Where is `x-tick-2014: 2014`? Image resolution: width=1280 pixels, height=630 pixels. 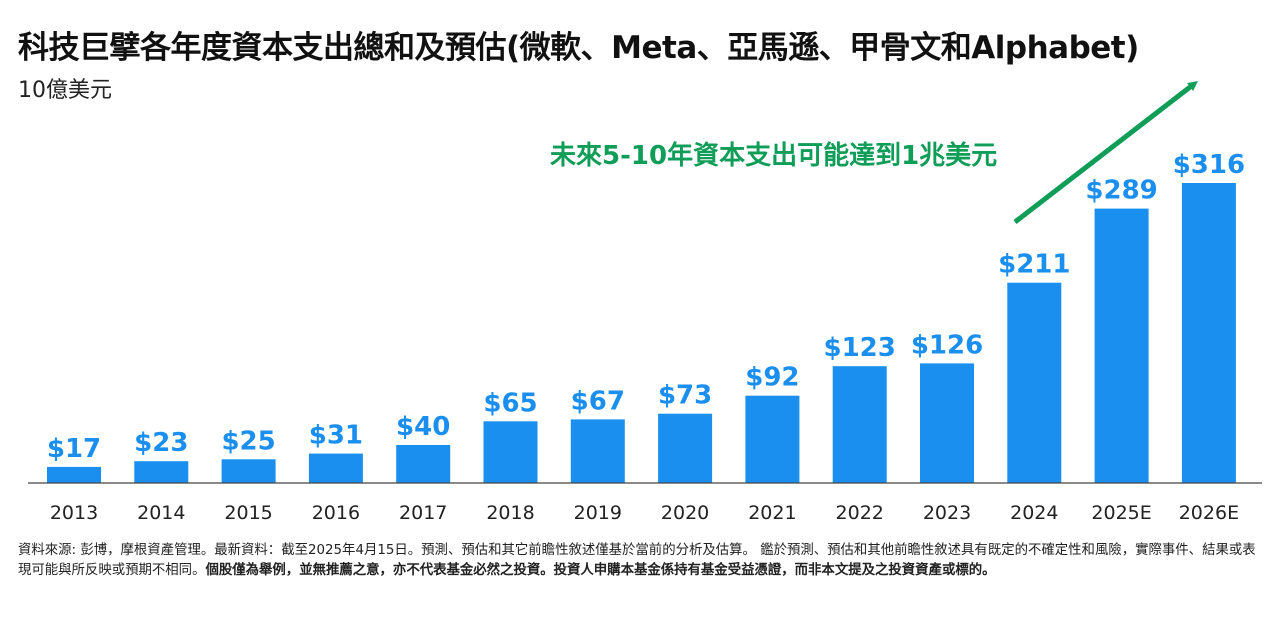 x-tick-2014: 2014 is located at coordinates (161, 513).